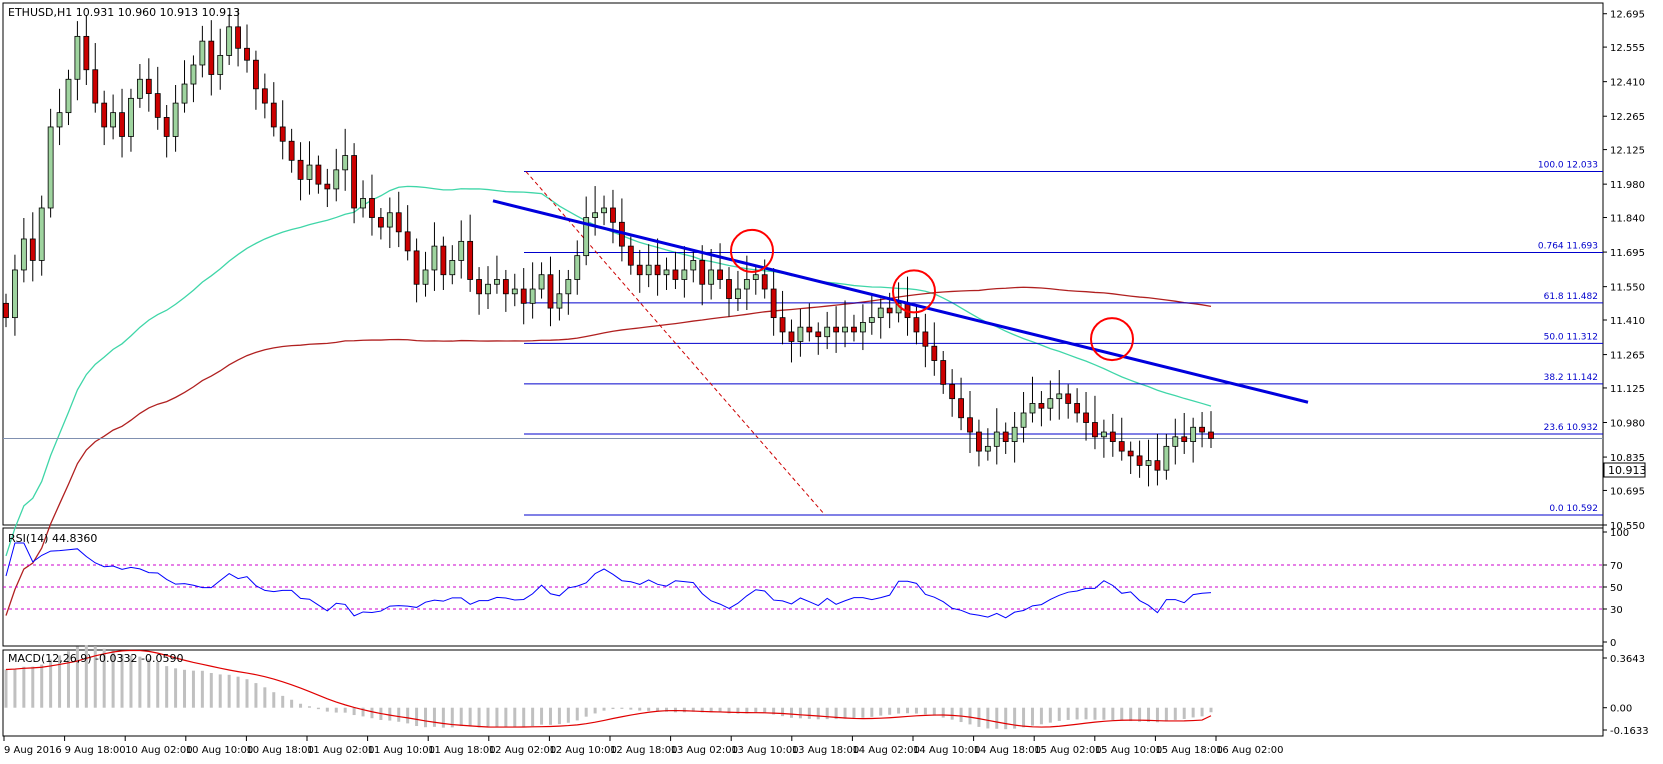 Image resolution: width=1663 pixels, height=764 pixels. What do you see at coordinates (1627, 219) in the screenshot?
I see `price-tick-label: 11.840` at bounding box center [1627, 219].